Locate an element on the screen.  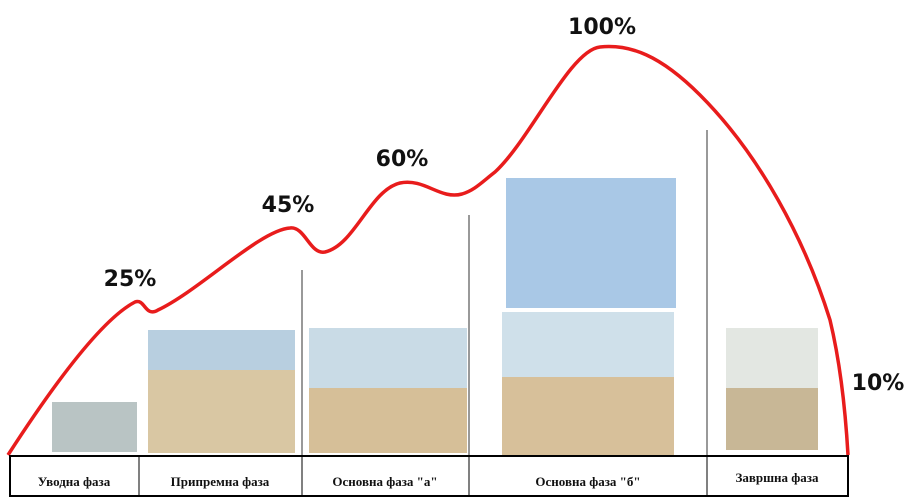
peak-label: 45% is located at coordinates (288, 205).